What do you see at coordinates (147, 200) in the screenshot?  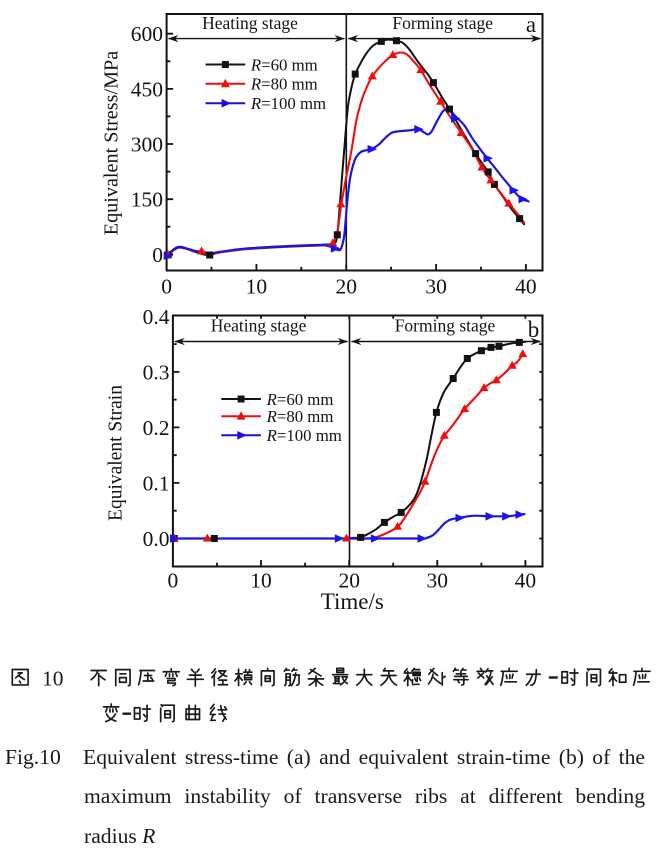 I see `svg-text: 150` at bounding box center [147, 200].